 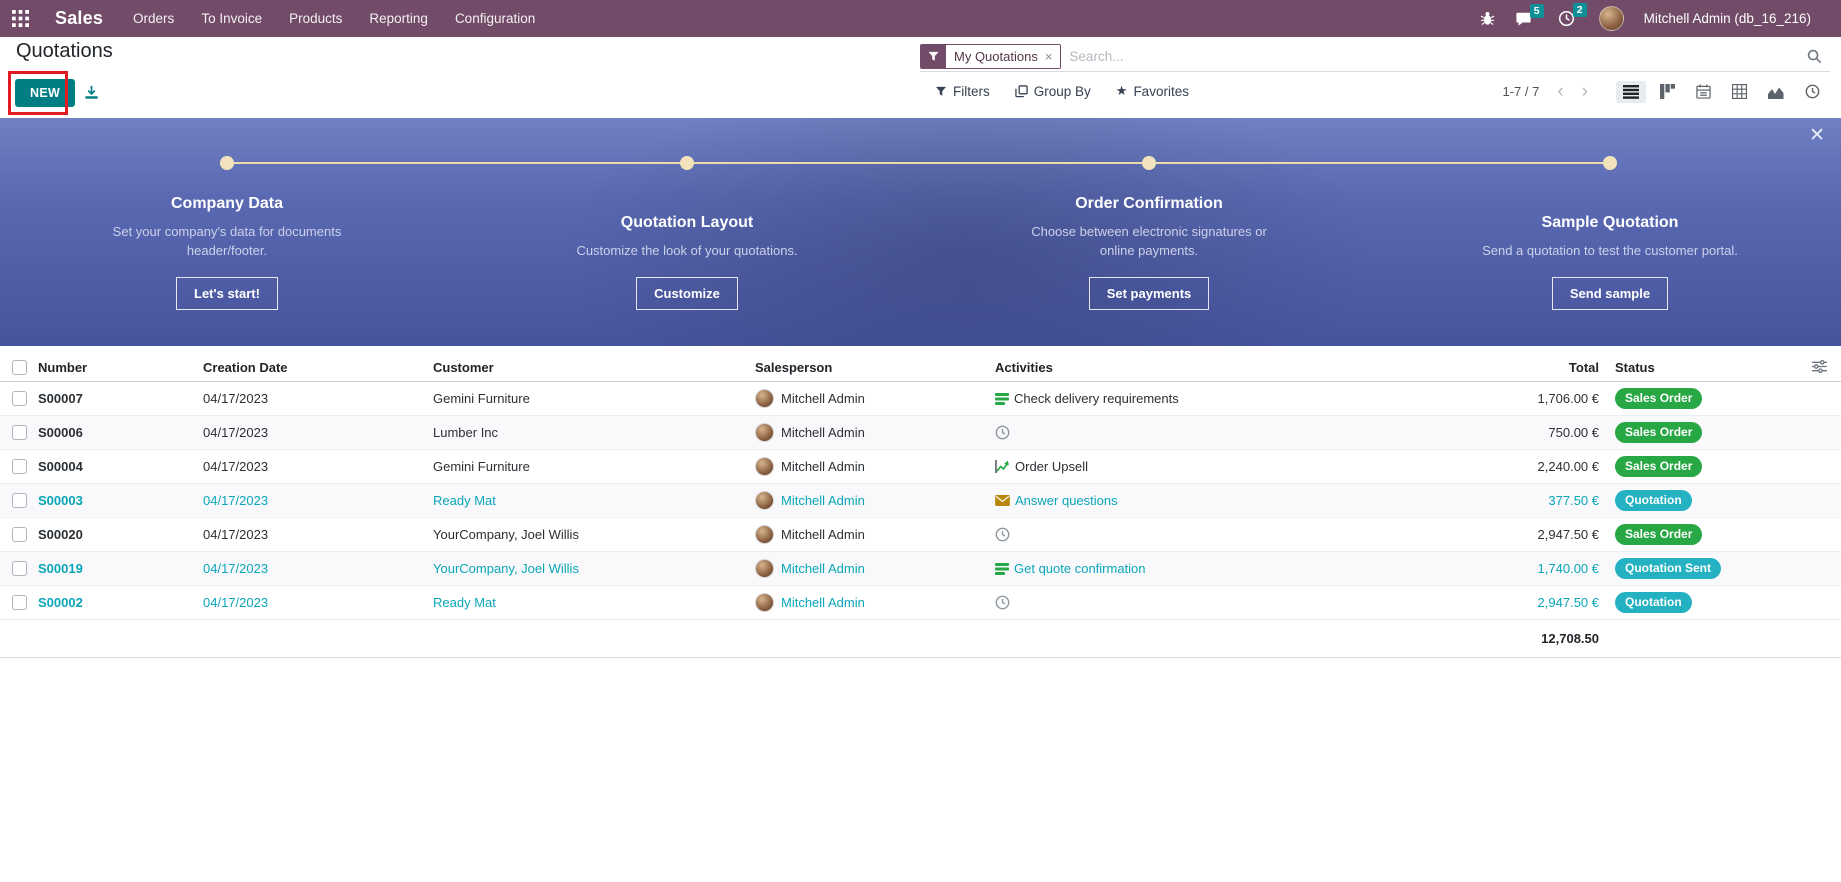 What do you see at coordinates (63, 367) in the screenshot?
I see `header-number: Number` at bounding box center [63, 367].